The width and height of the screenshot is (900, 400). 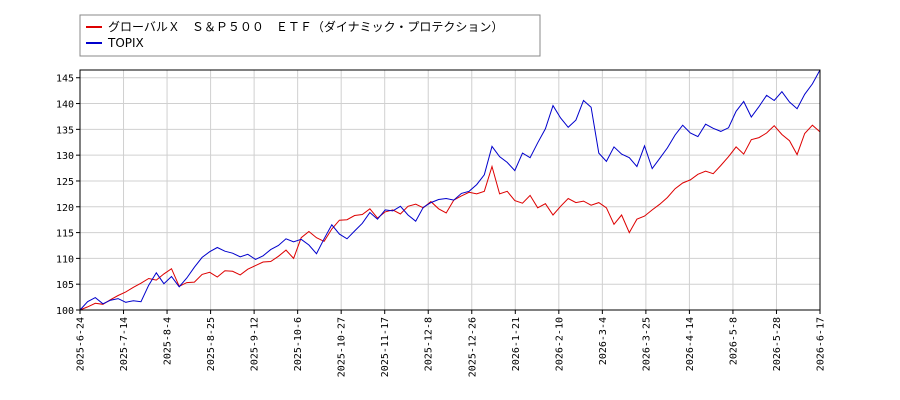 What do you see at coordinates (65, 285) in the screenshot?
I see `y-tick-label: 105` at bounding box center [65, 285].